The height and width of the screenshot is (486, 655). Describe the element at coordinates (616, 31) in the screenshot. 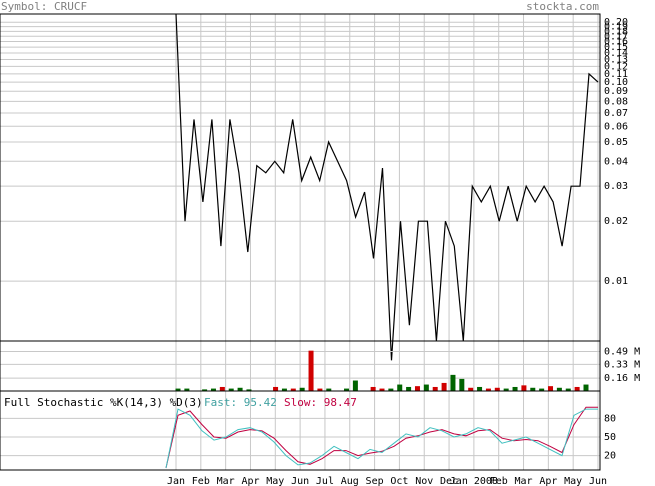

I see `price-tick-label: 0.18` at that location.